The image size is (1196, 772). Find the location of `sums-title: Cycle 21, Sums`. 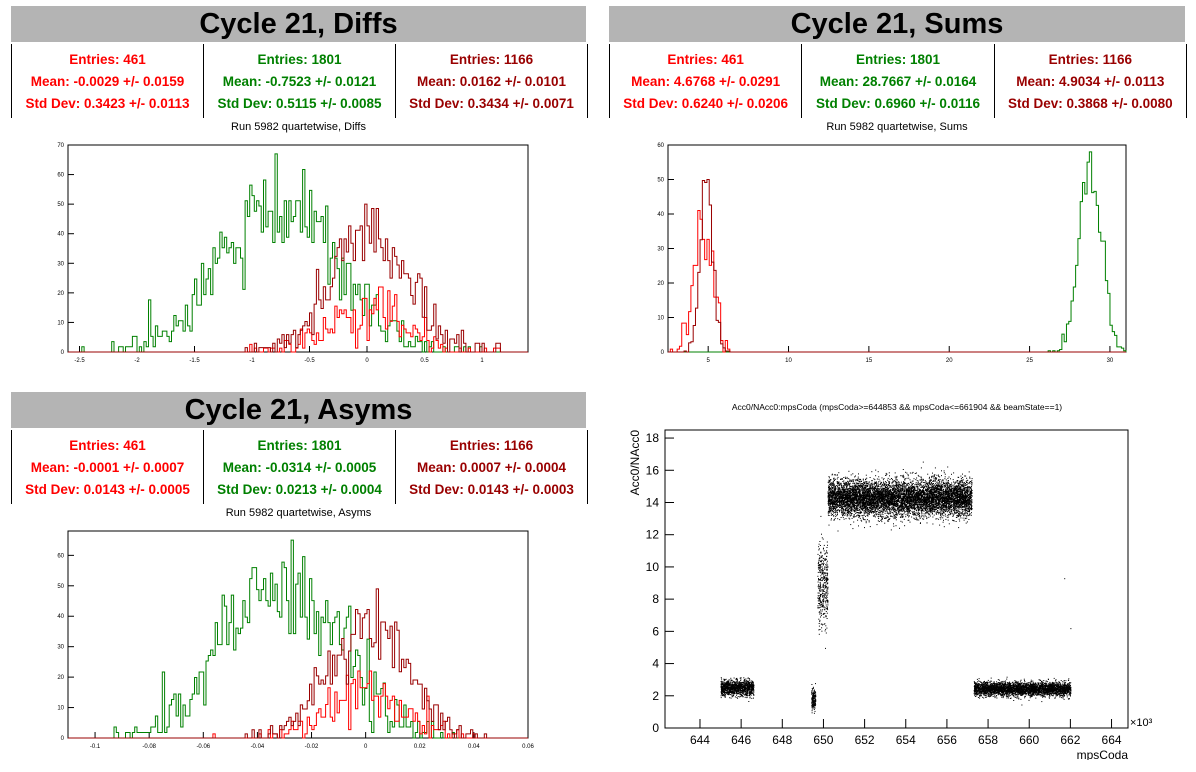

sums-title: Cycle 21, Sums is located at coordinates (897, 24).